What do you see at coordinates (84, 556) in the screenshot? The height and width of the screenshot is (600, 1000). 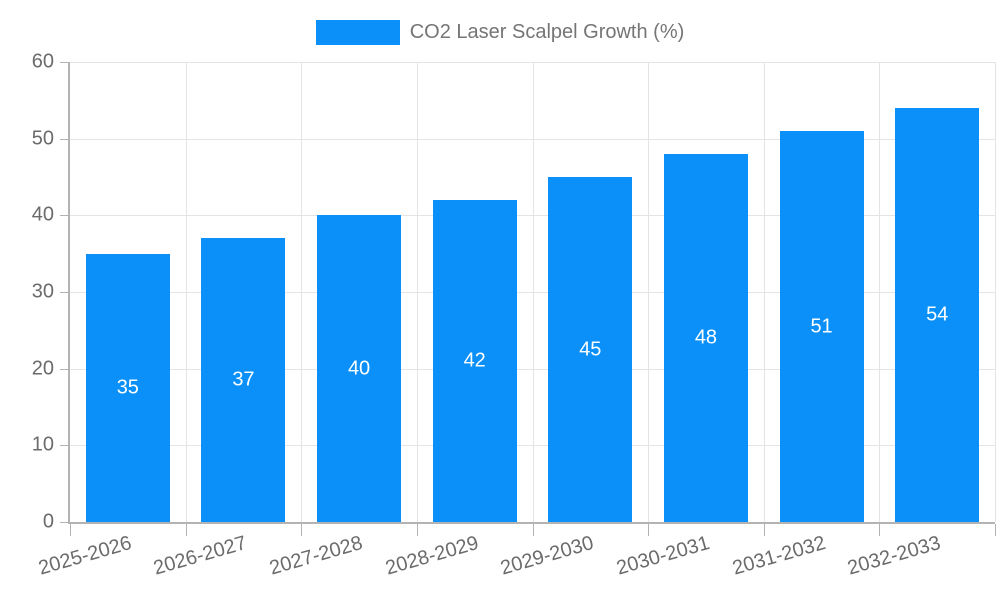 I see `x-axis-label: 2025-2026` at bounding box center [84, 556].